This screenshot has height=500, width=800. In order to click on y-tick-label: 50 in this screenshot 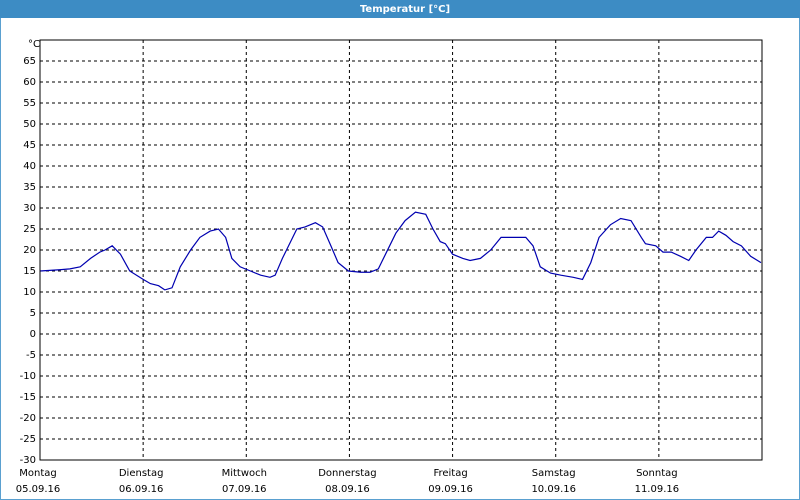, I will do `click(29, 124)`.